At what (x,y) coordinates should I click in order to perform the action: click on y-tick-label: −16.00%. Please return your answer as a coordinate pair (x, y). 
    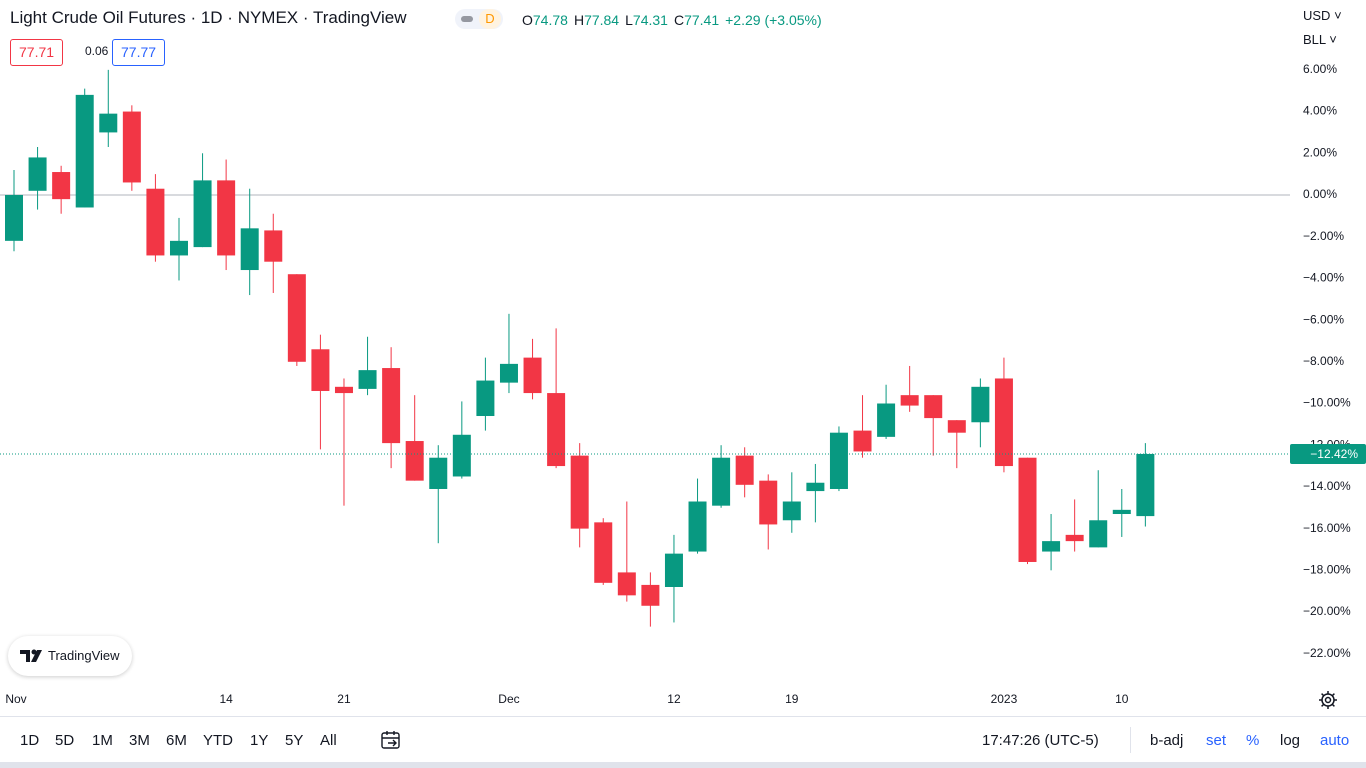
    Looking at the image, I should click on (1327, 528).